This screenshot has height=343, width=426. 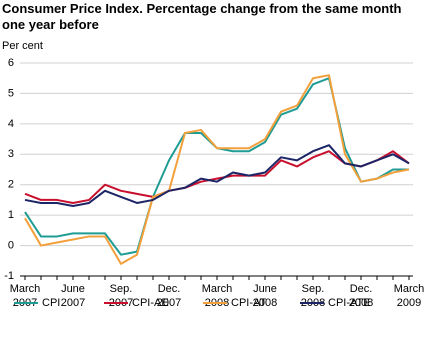 What do you see at coordinates (217, 296) in the screenshot?
I see `x-tick-label: March 2008` at bounding box center [217, 296].